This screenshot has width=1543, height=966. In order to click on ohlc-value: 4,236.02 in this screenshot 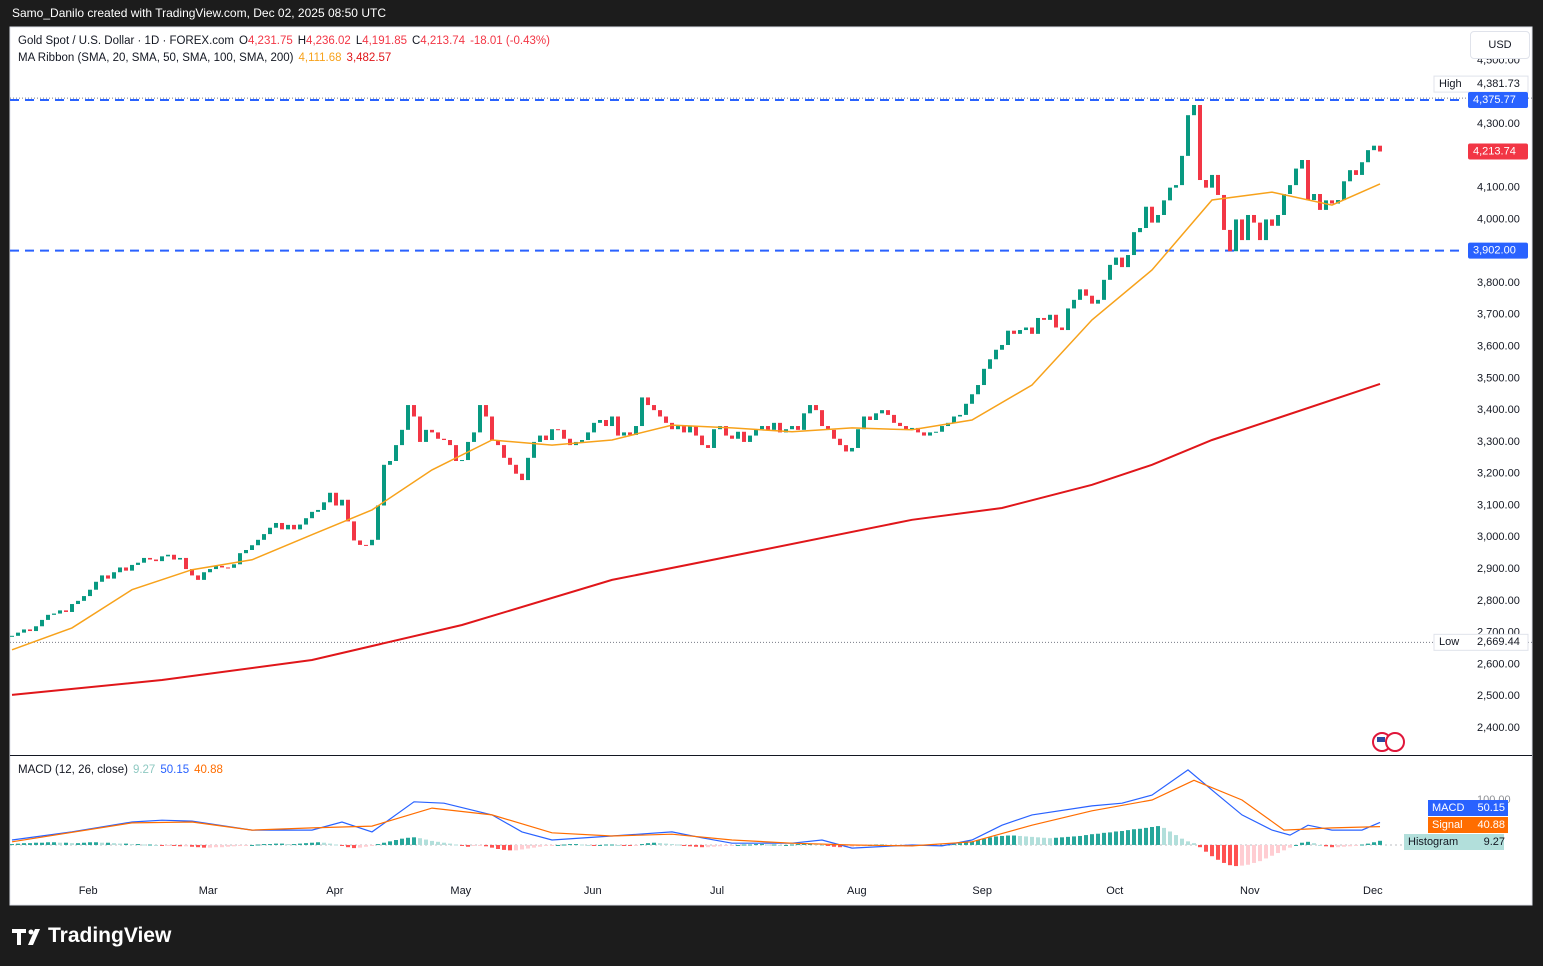, I will do `click(328, 41)`.